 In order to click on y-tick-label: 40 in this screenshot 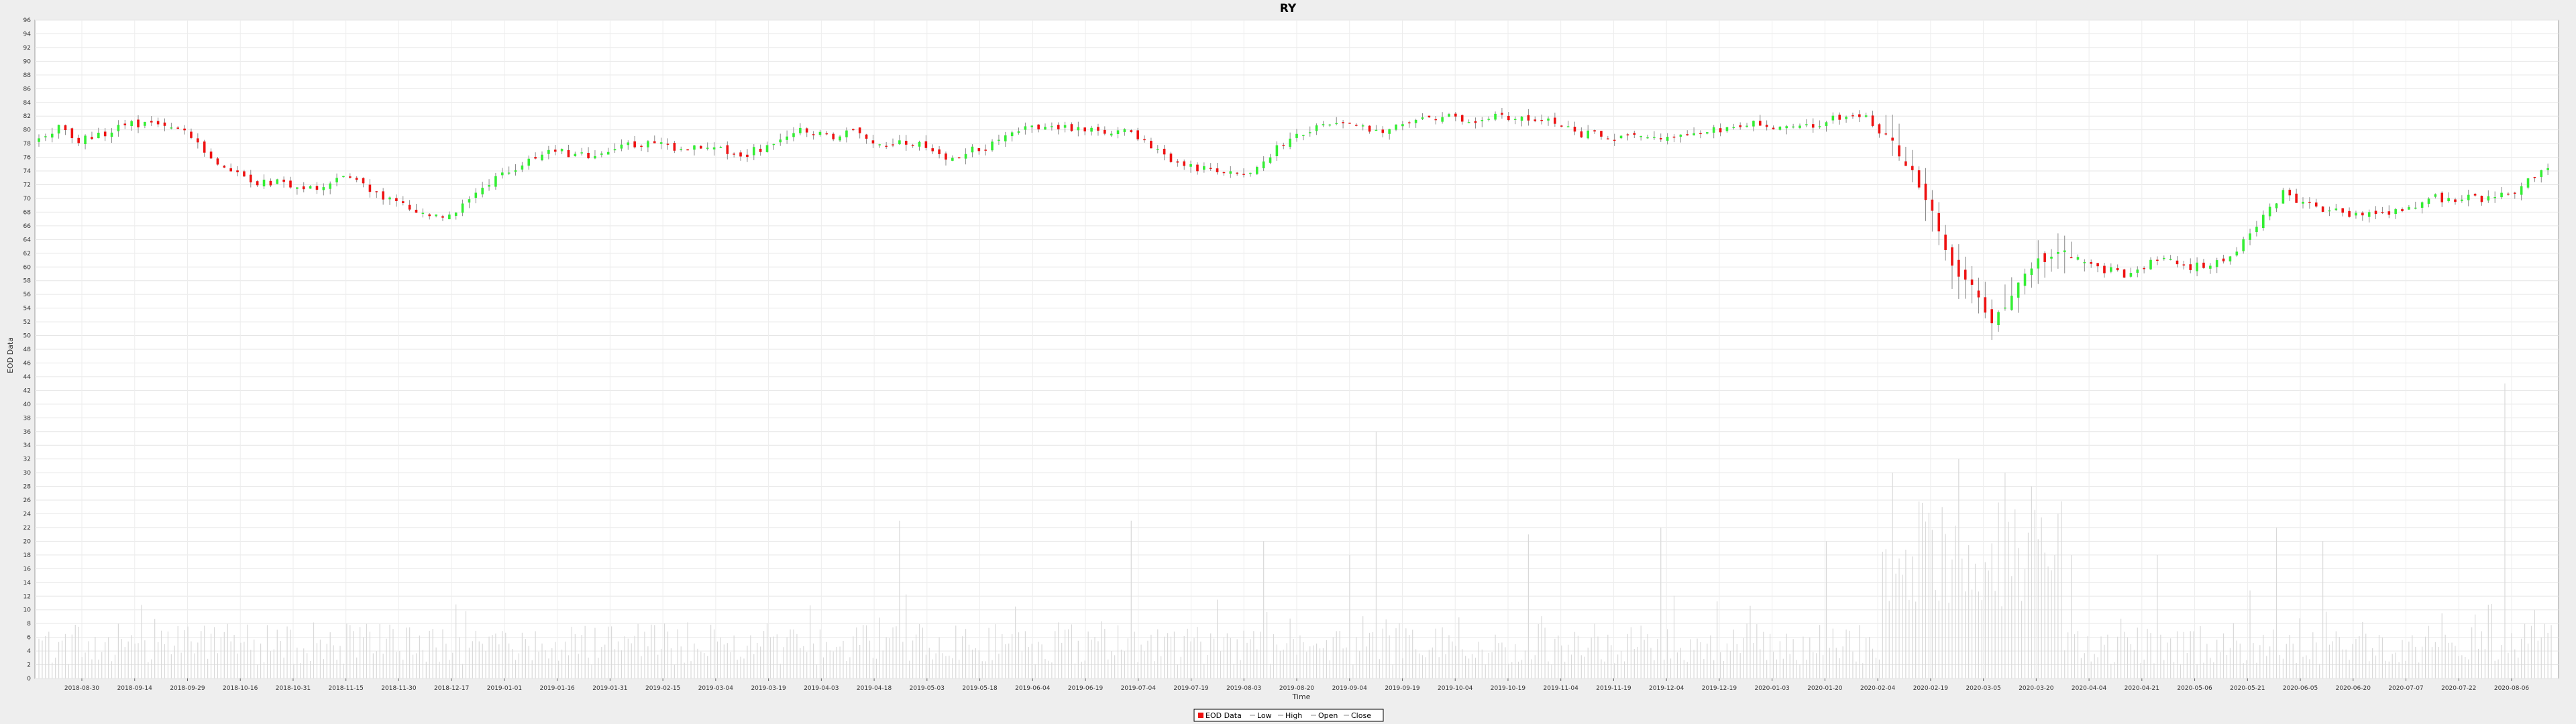, I will do `click(27, 405)`.